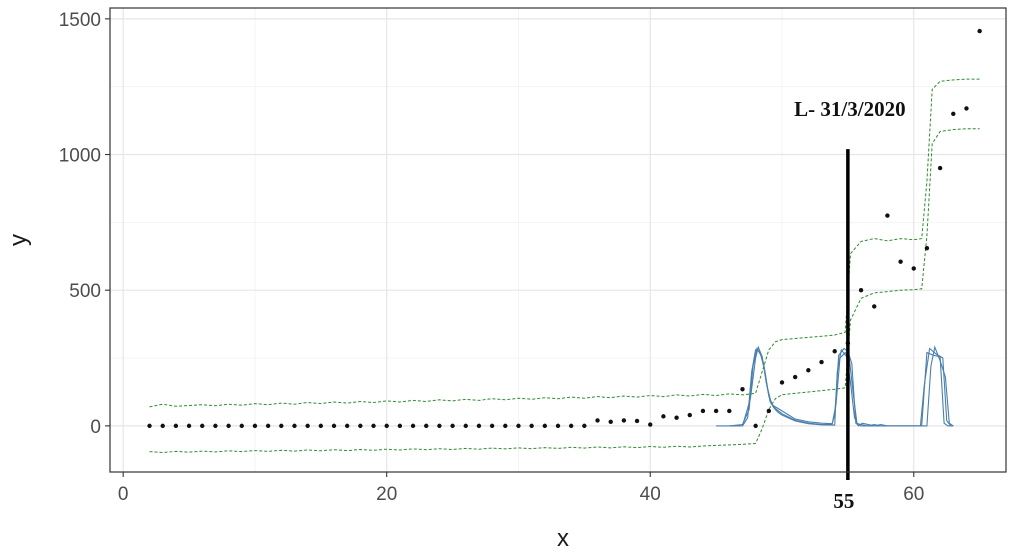 The height and width of the screenshot is (554, 1013). What do you see at coordinates (18, 240) in the screenshot?
I see `y-axis-title: y` at bounding box center [18, 240].